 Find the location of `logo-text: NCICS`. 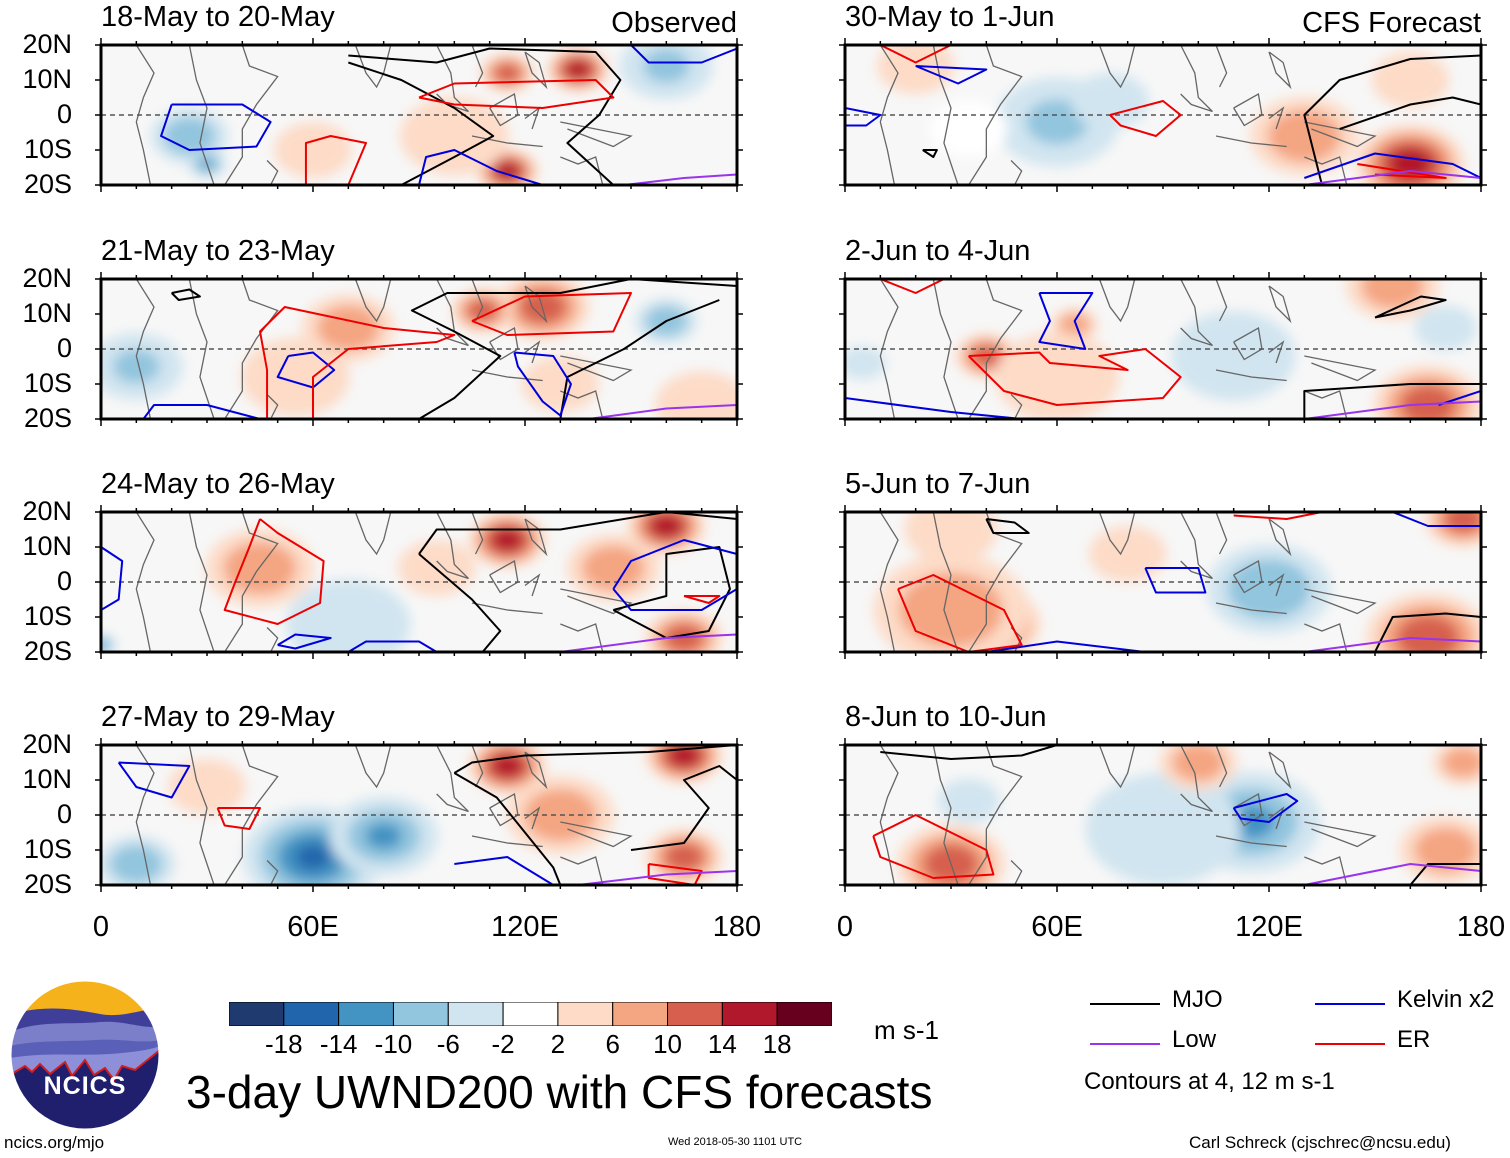

logo-text: NCICS is located at coordinates (85, 1086).